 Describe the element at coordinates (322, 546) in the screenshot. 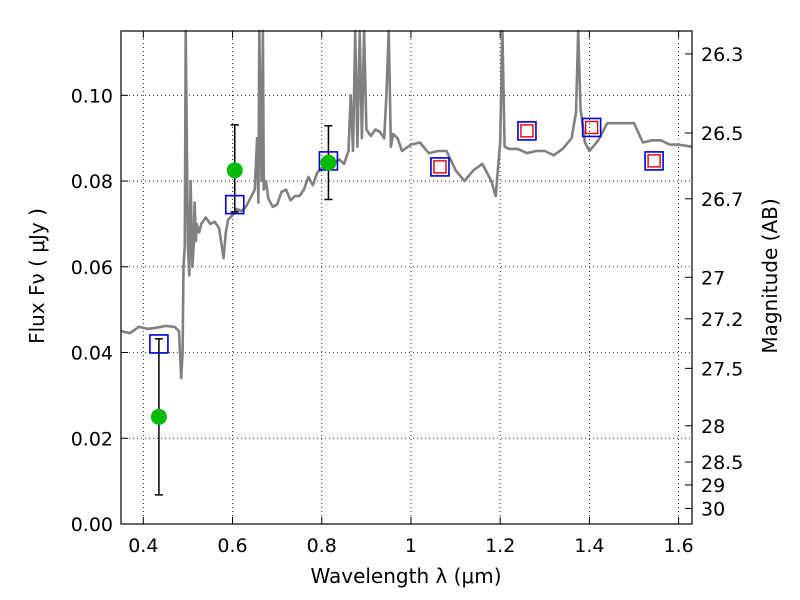

I see `x-tick-label-2: 0.8` at that location.